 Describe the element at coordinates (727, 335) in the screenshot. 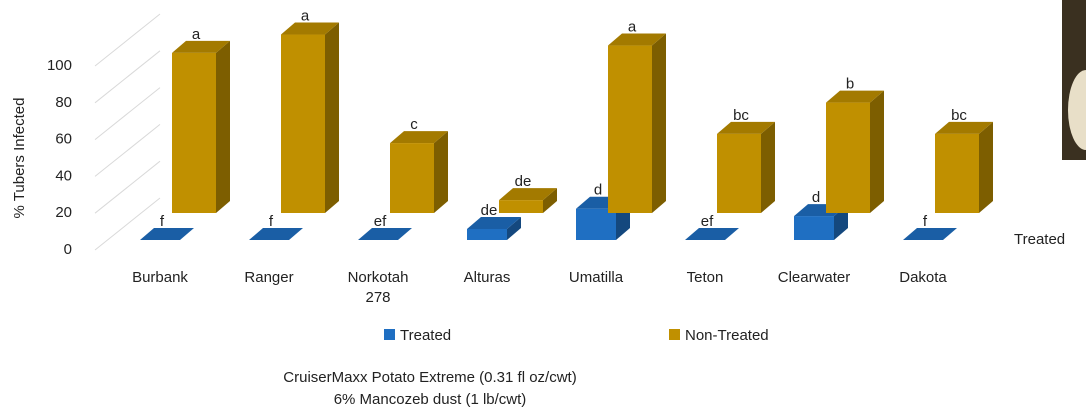

I see `legend-label: Non-Treated` at that location.